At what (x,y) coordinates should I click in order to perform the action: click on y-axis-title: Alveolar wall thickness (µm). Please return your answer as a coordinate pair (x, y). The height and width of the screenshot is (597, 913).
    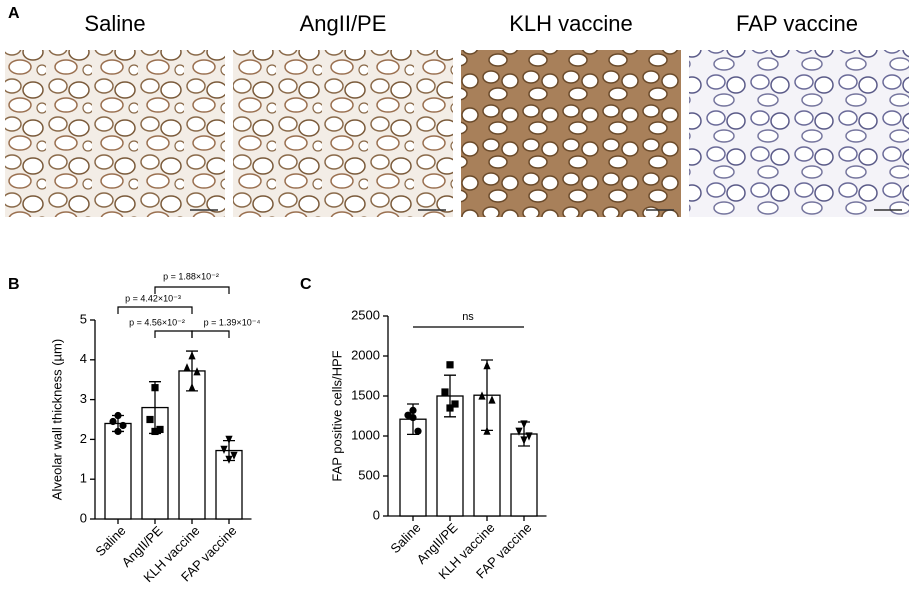
    Looking at the image, I should click on (56, 419).